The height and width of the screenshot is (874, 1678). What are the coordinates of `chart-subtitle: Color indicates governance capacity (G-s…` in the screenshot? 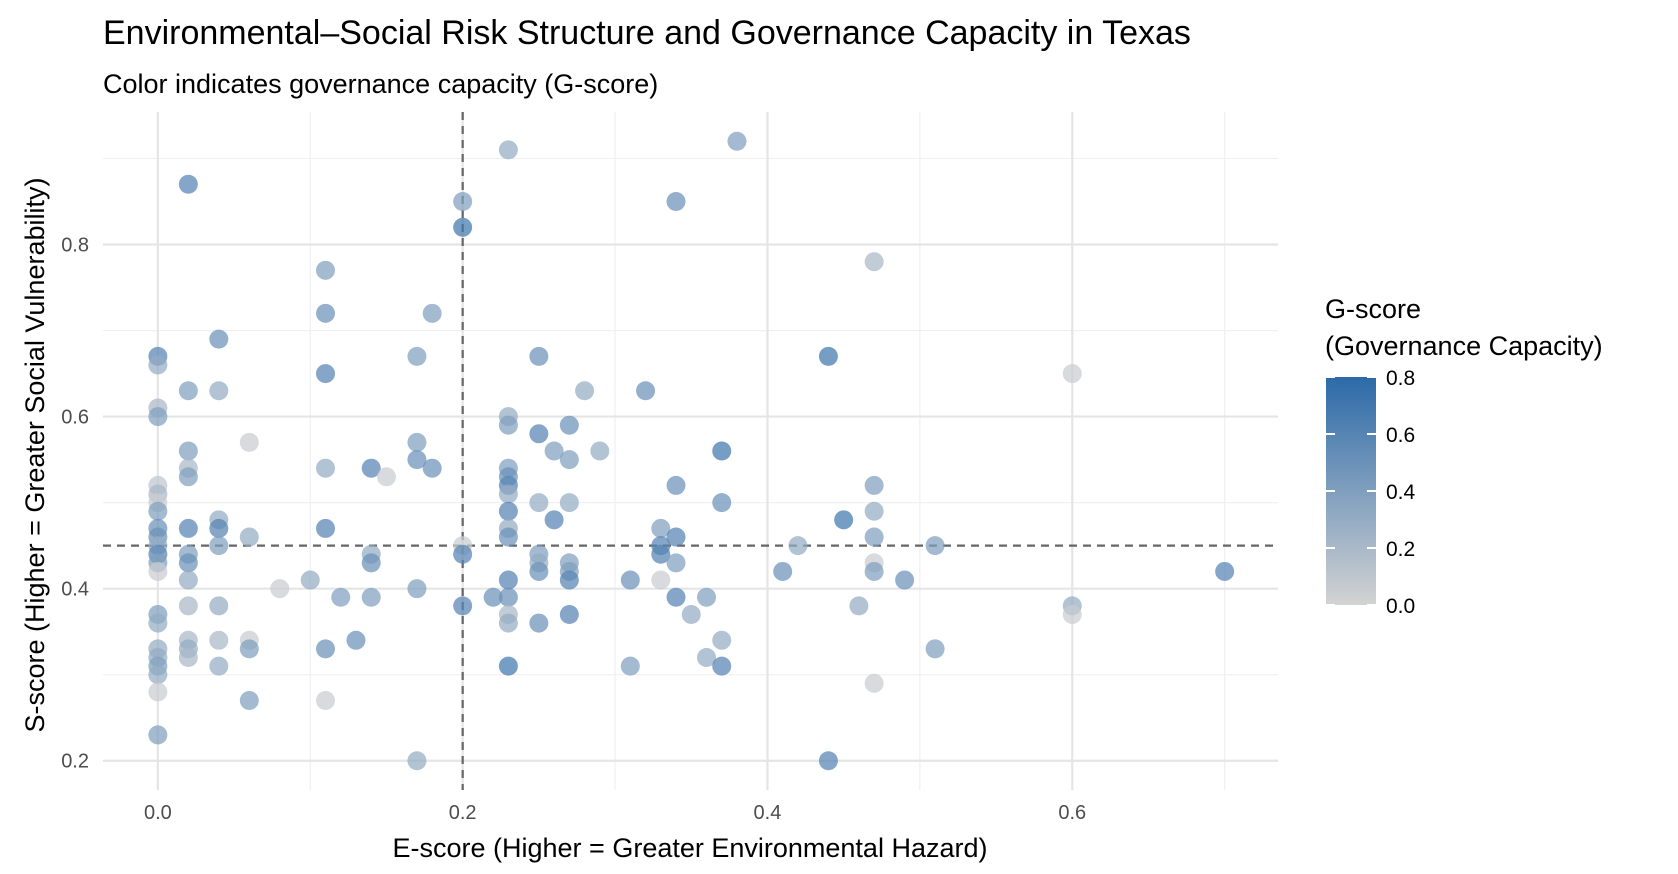 It's located at (380, 84).